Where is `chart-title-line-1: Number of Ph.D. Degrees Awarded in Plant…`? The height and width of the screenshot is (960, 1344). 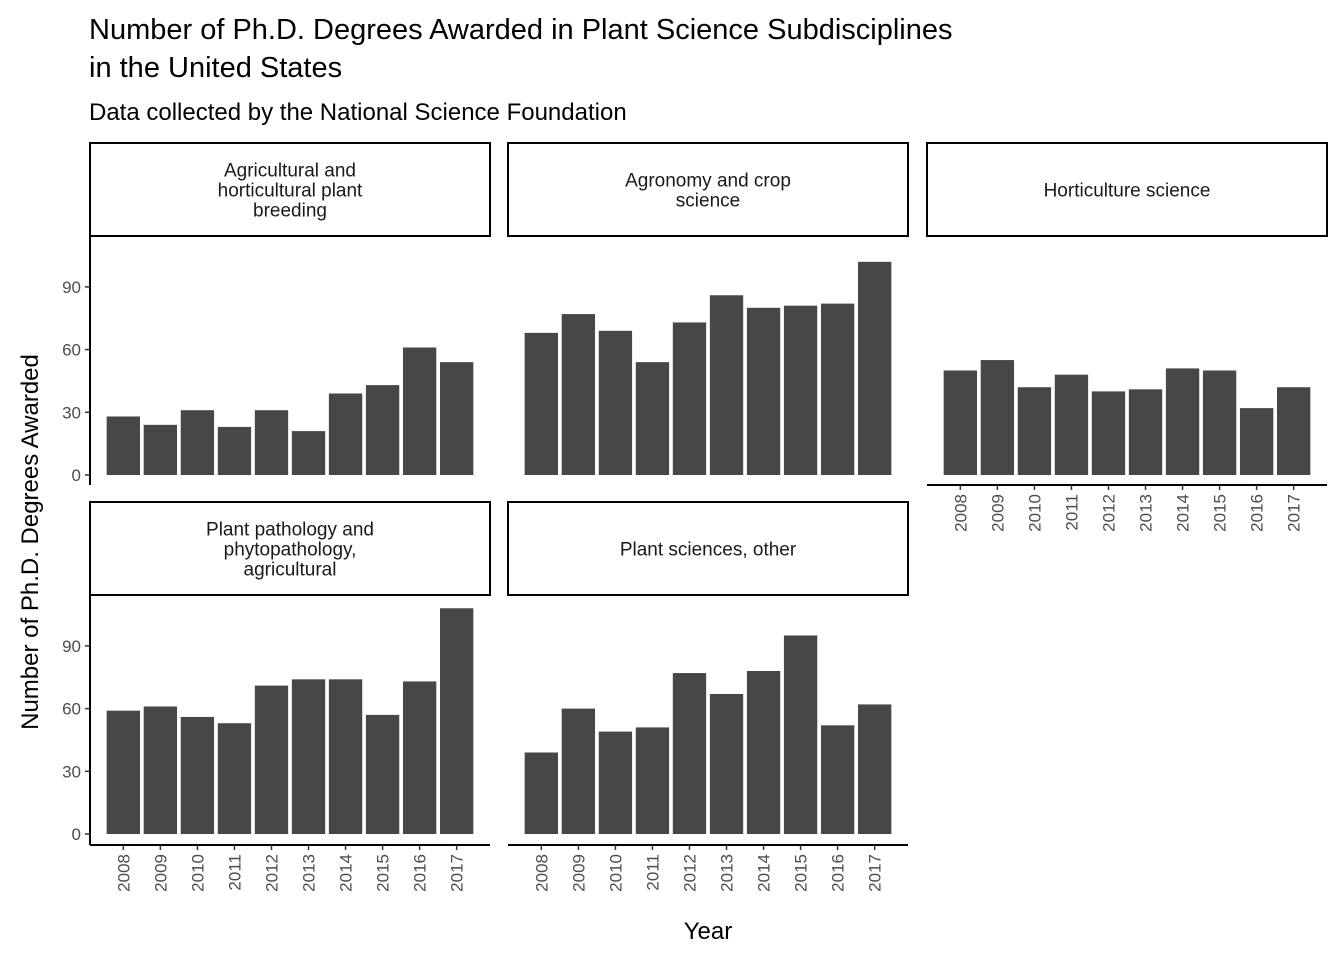
chart-title-line-1: Number of Ph.D. Degrees Awarded in Plant… is located at coordinates (521, 30).